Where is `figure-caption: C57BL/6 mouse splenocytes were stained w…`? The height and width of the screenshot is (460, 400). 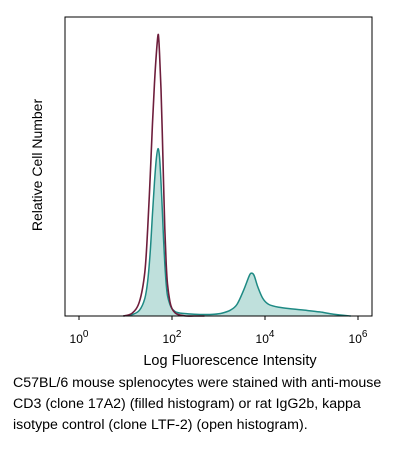
figure-caption: C57BL/6 mouse splenocytes were stained w… is located at coordinates (204, 404).